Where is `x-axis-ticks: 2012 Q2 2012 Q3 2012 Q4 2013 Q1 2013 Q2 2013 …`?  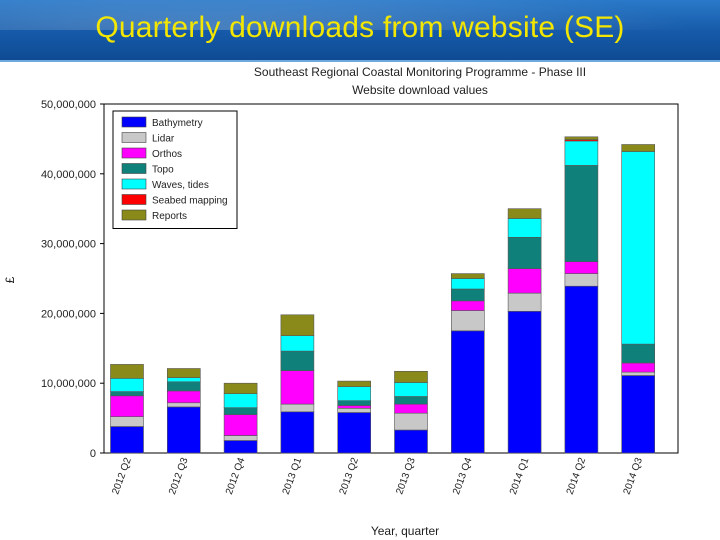 x-axis-ticks: 2012 Q2 2012 Q3 2012 Q4 2013 Q1 2013 Q2 2013 … is located at coordinates (377, 476).